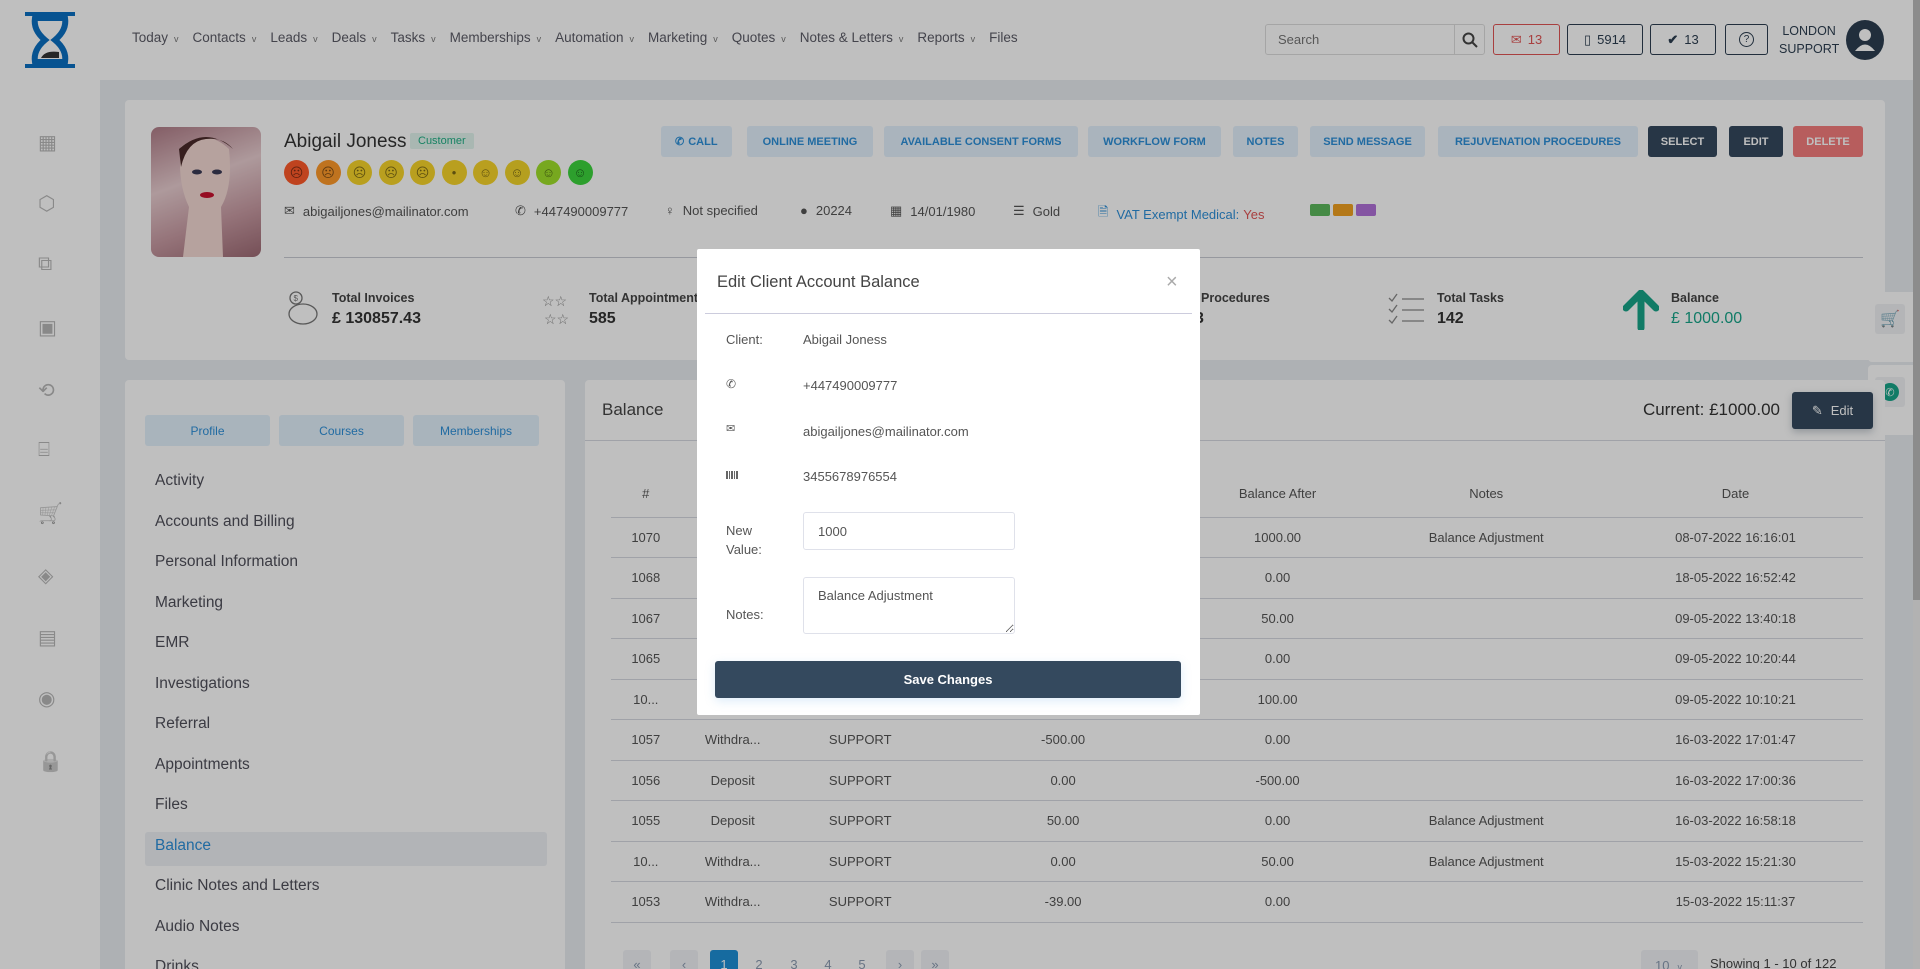 This screenshot has width=1920, height=969. Describe the element at coordinates (647, 298) in the screenshot. I see `stat-appointments-label: Total Appointments` at that location.